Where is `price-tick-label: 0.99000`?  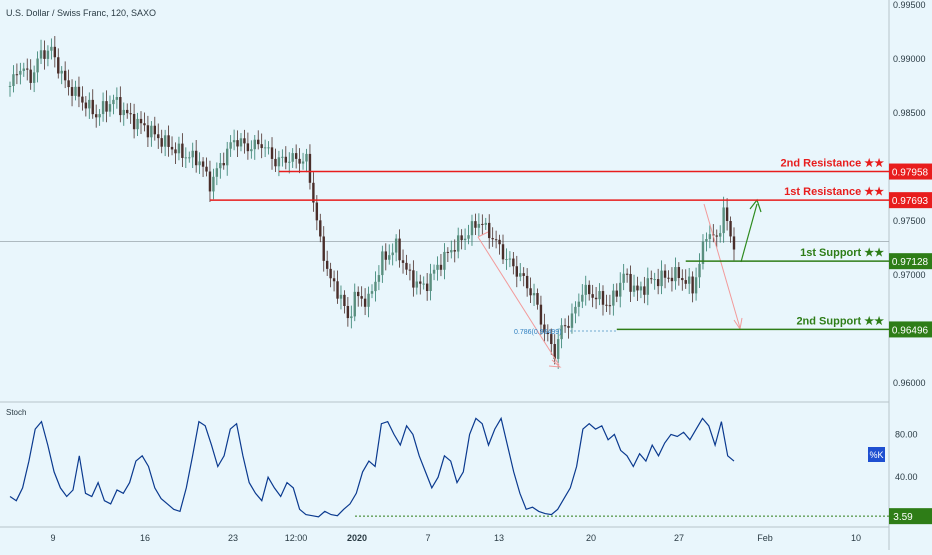
price-tick-label: 0.99000 is located at coordinates (909, 59).